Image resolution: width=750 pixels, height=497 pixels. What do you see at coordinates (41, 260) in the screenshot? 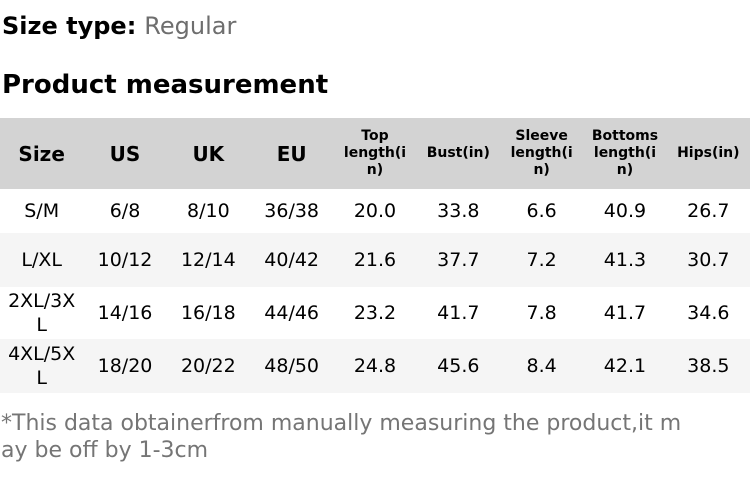
I see `cell-size: L/XL` at bounding box center [41, 260].